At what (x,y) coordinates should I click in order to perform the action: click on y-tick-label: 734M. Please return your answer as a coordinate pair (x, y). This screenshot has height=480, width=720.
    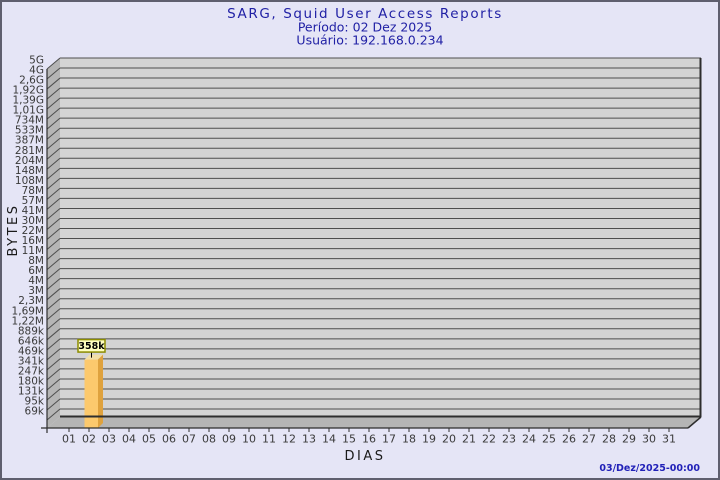
    Looking at the image, I should click on (29, 121).